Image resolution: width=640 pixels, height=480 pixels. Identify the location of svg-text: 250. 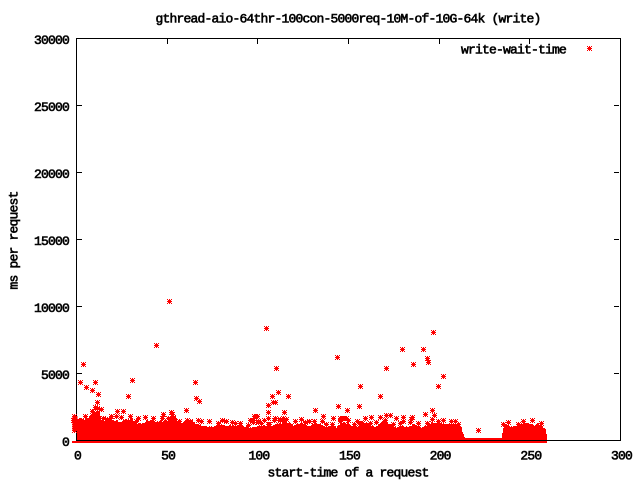
(530, 456).